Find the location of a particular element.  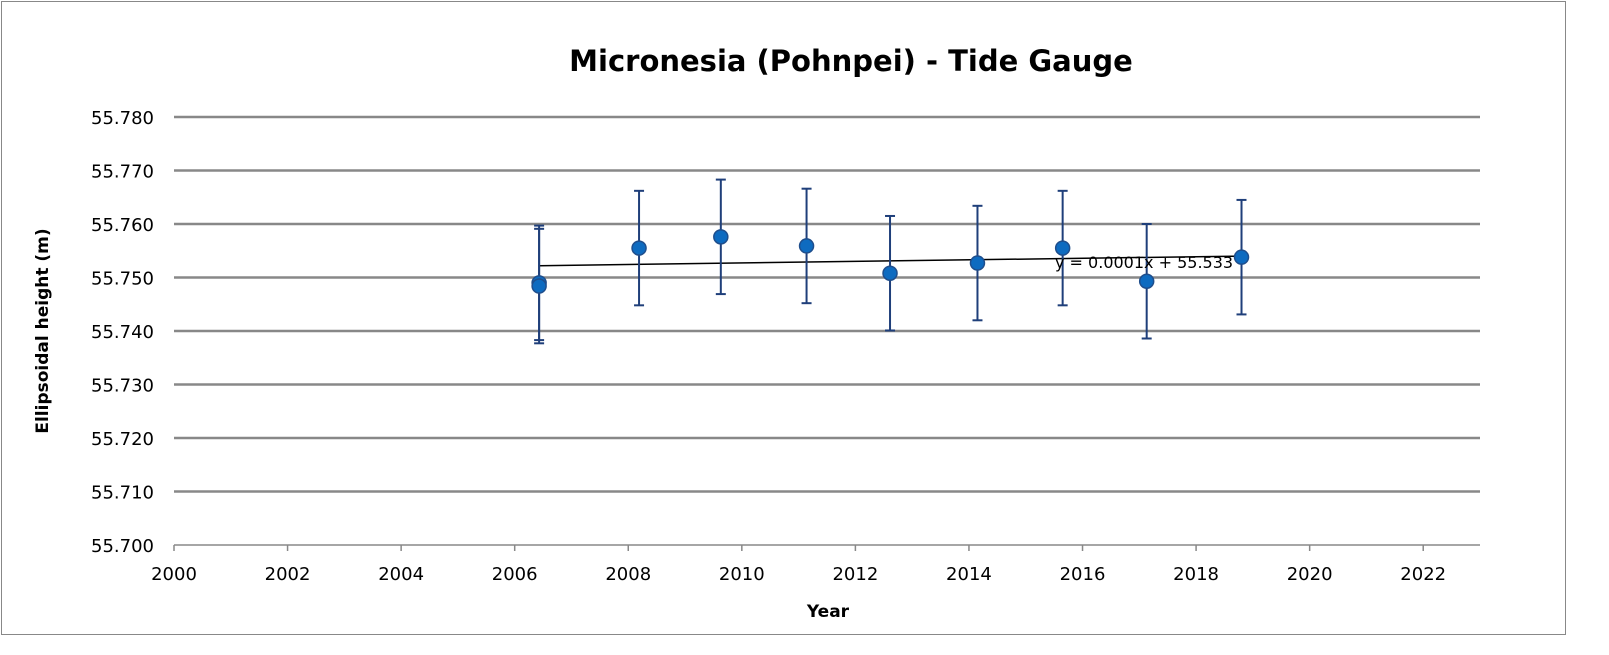

x-tick-label: 2010 is located at coordinates (742, 574).